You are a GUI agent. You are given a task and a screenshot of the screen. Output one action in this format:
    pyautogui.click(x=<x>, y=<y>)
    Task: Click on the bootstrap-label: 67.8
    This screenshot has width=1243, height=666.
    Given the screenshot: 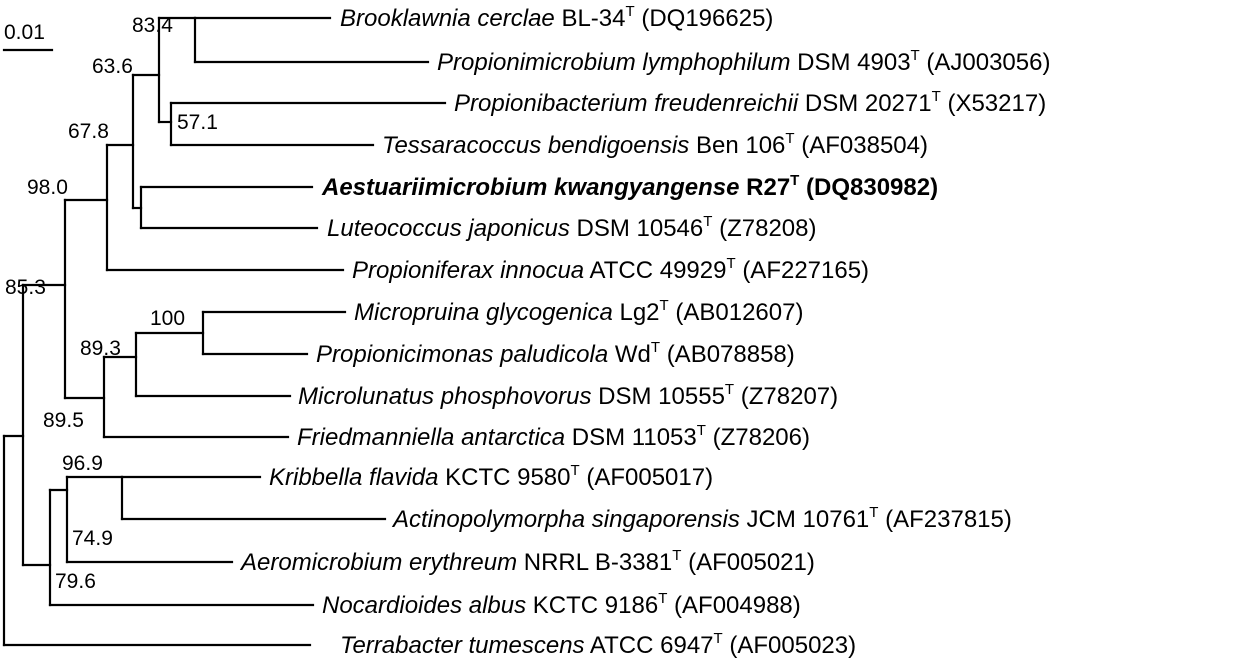 What is the action you would take?
    pyautogui.click(x=88, y=131)
    